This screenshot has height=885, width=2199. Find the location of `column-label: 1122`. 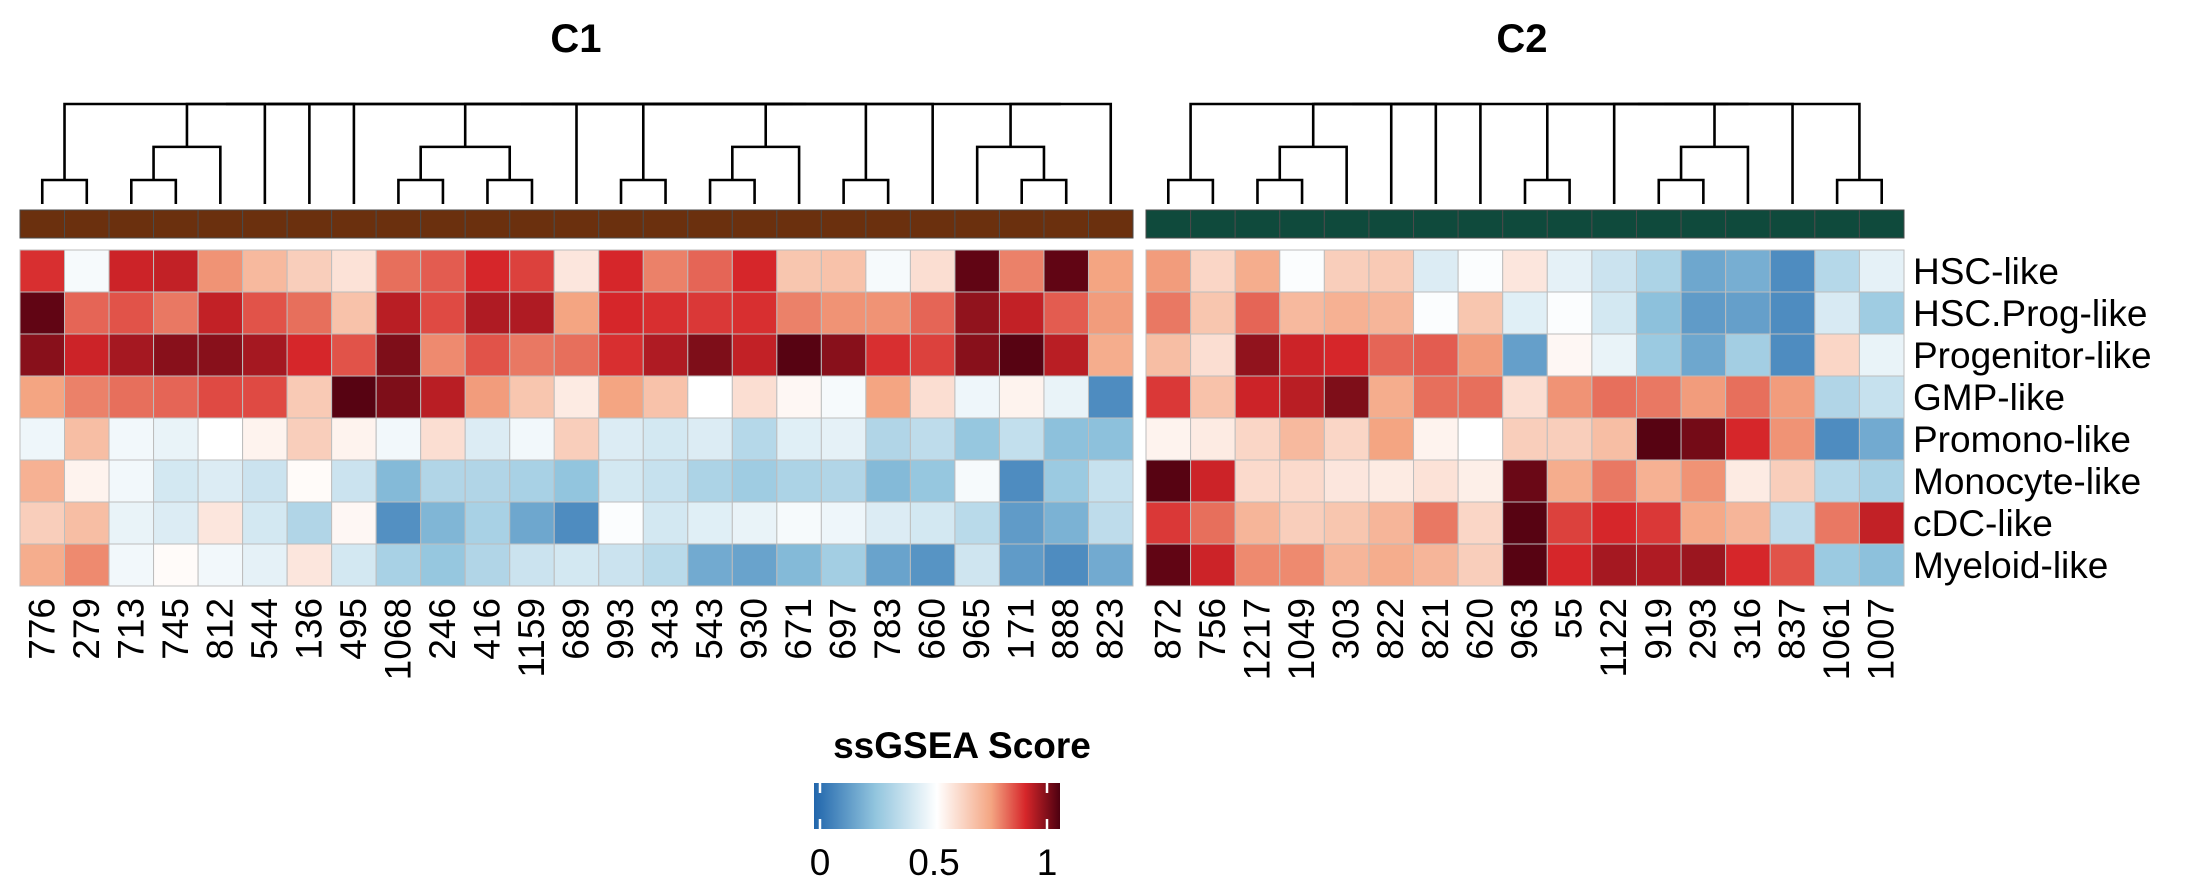

column-label: 1122 is located at coordinates (1613, 638).